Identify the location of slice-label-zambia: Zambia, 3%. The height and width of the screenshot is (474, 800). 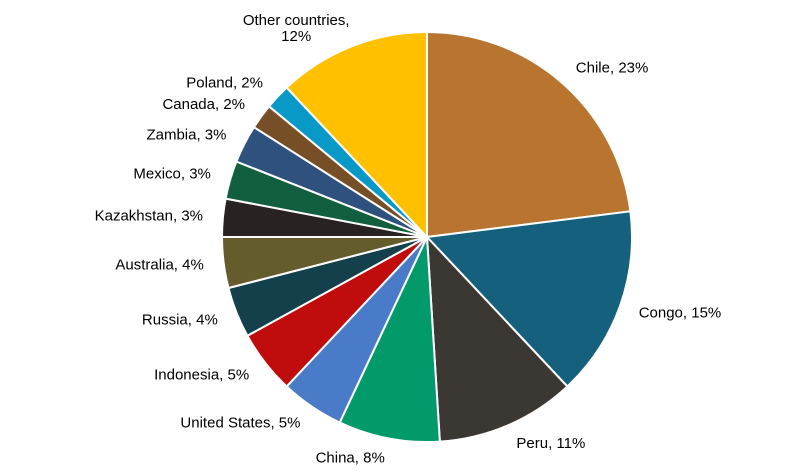
(186, 134).